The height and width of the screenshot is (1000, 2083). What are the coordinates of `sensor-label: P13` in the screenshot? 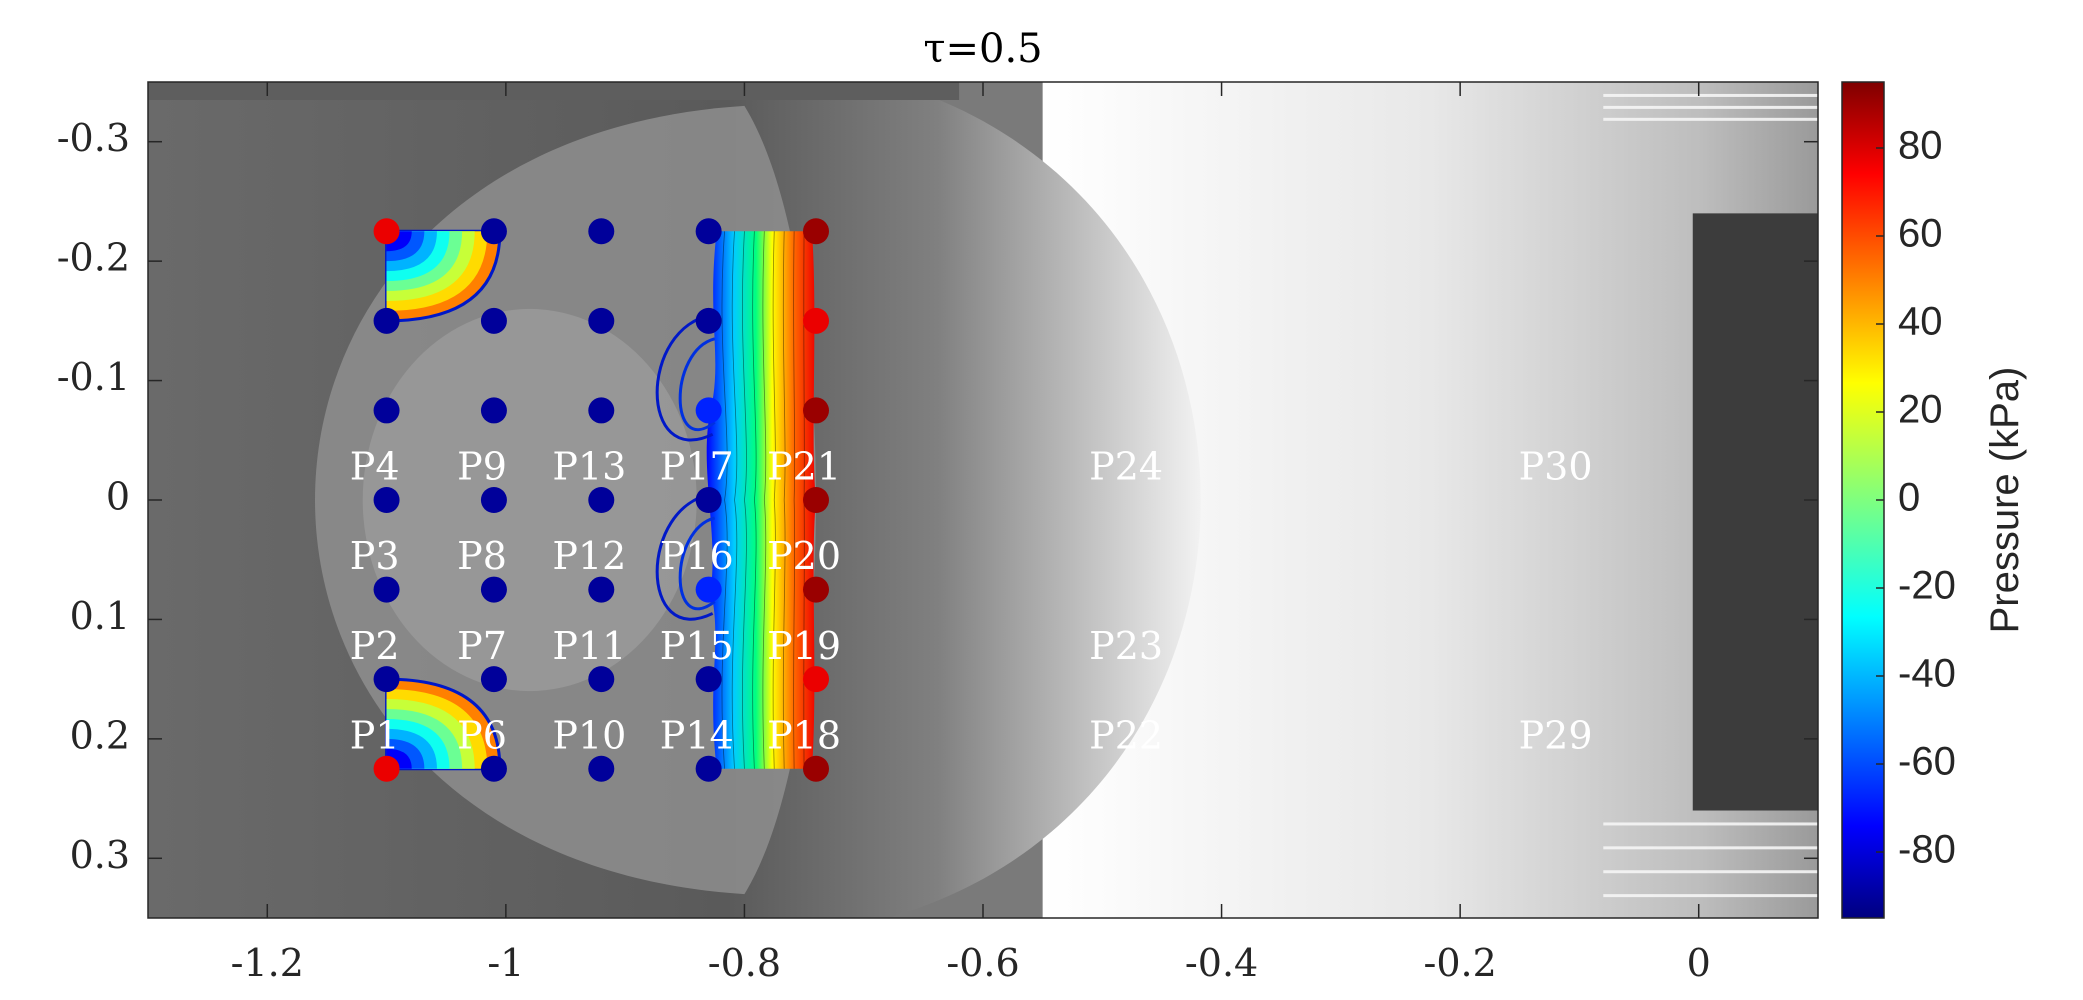 It's located at (589, 467).